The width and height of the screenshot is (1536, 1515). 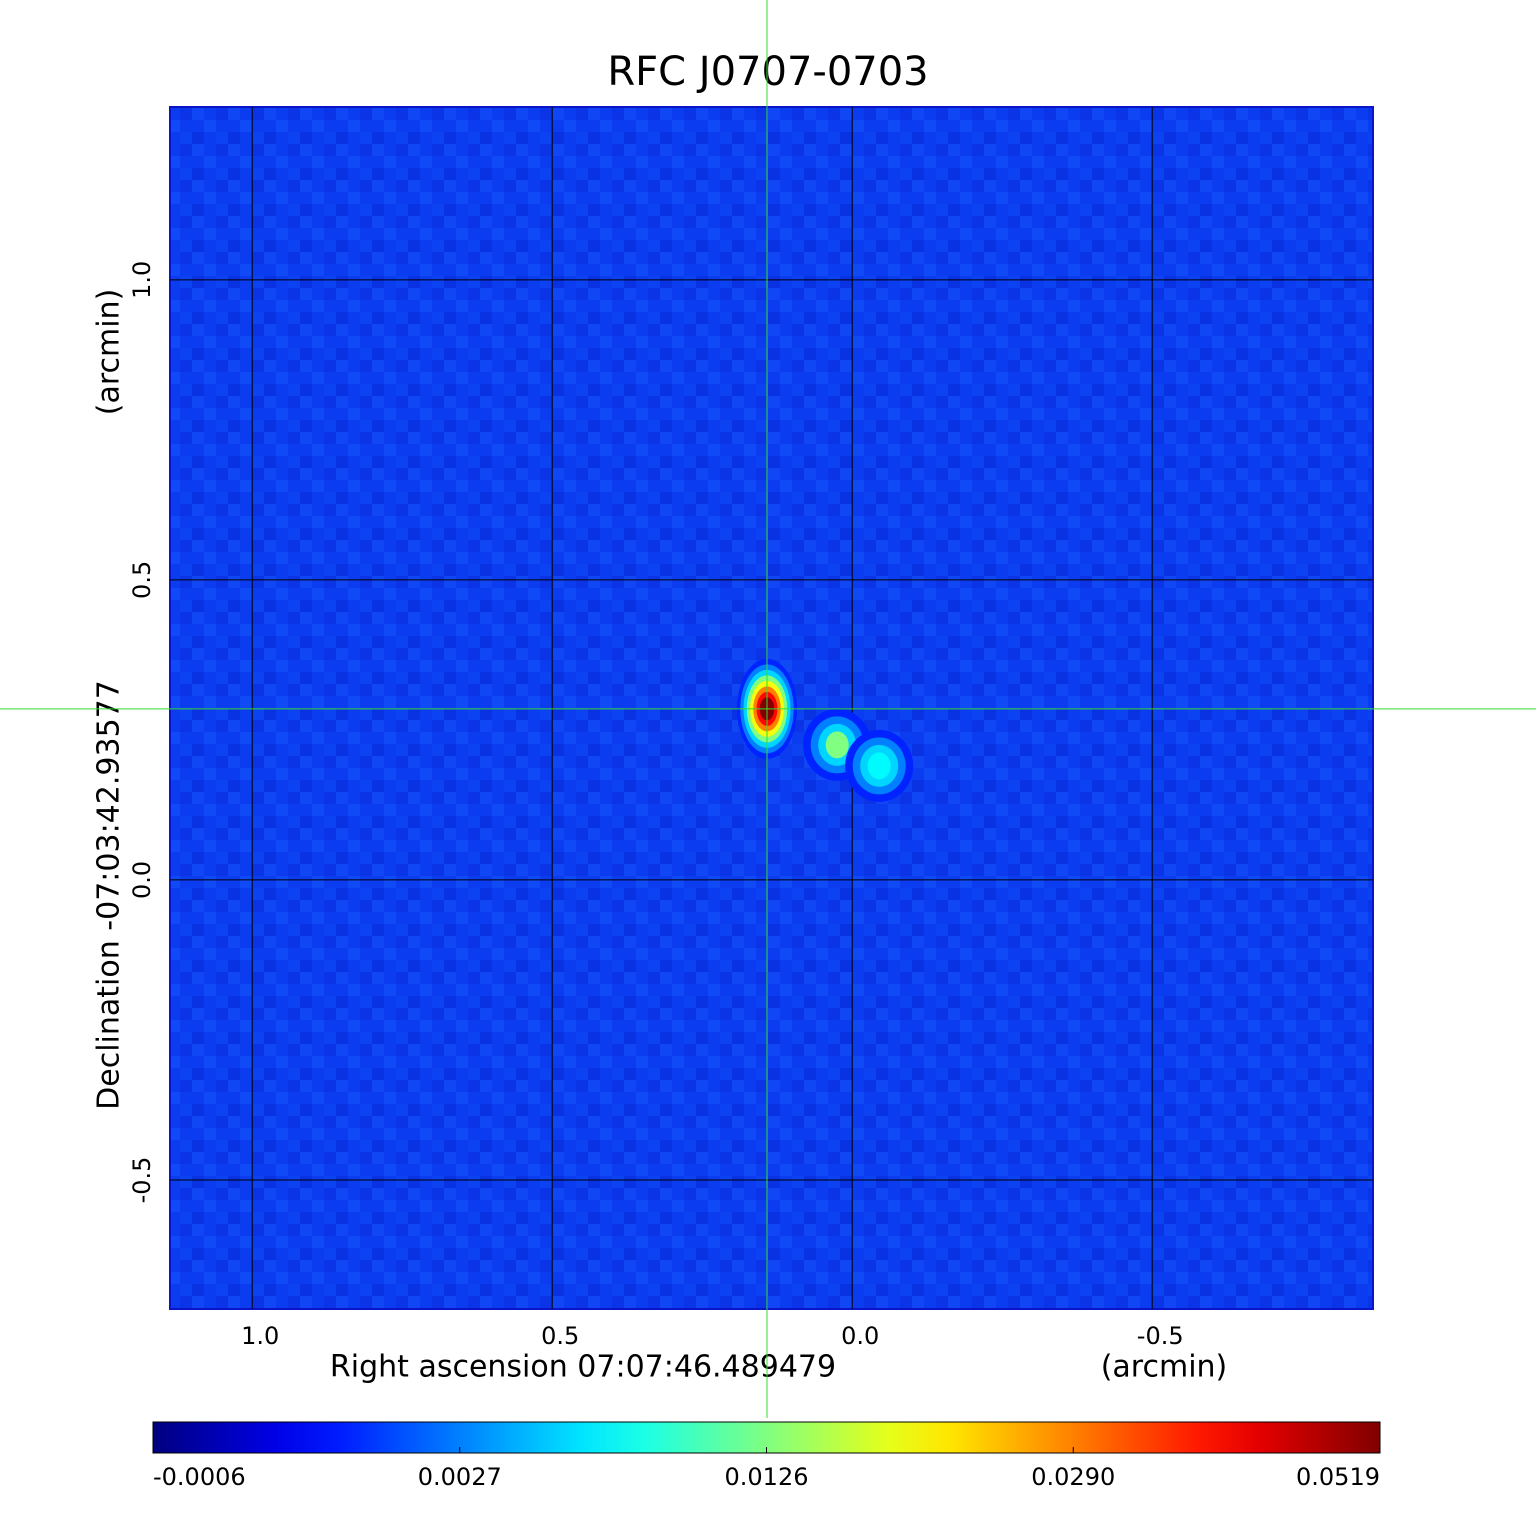 I want to click on colorbar-tick-label: 0.0027, so click(x=460, y=1477).